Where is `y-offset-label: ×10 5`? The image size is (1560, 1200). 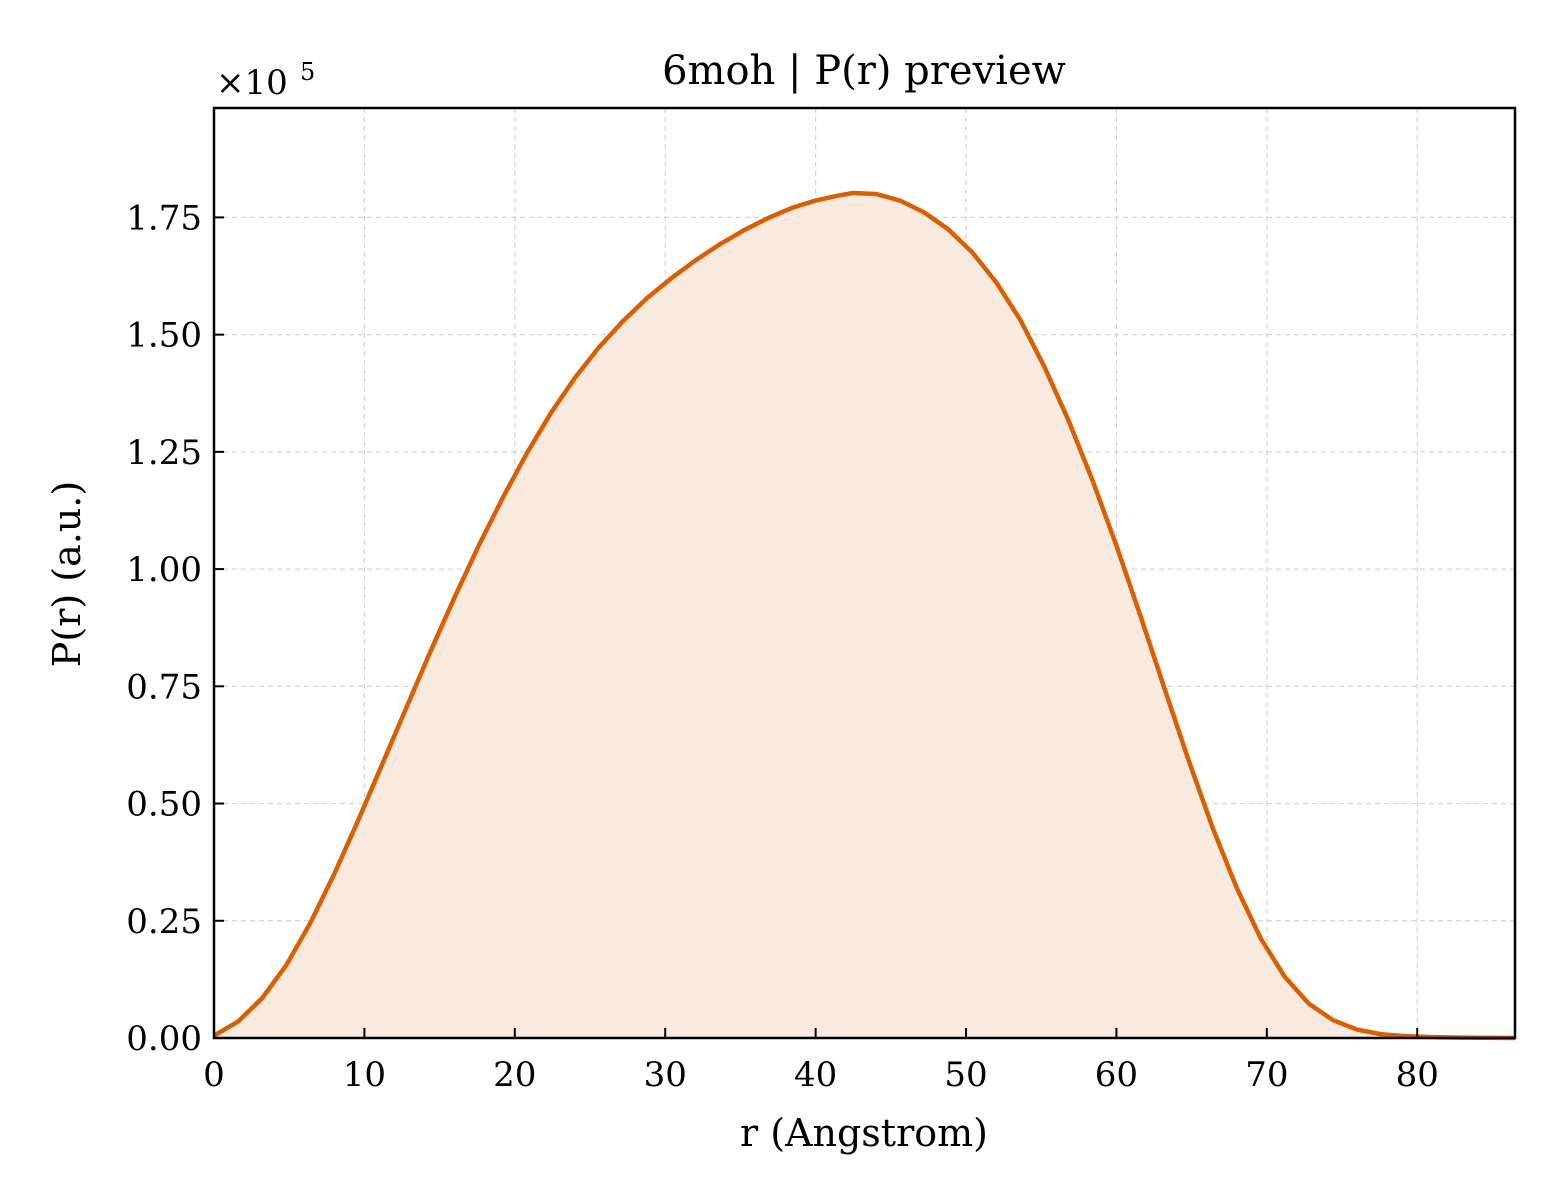
y-offset-label: ×10 5 is located at coordinates (265, 80).